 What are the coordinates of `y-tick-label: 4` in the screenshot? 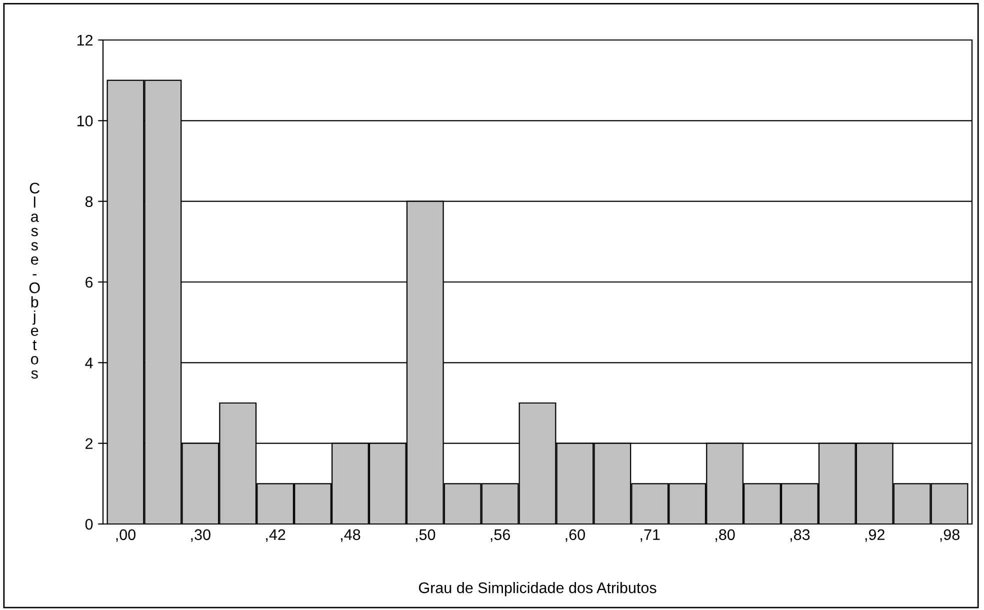 It's located at (89, 363).